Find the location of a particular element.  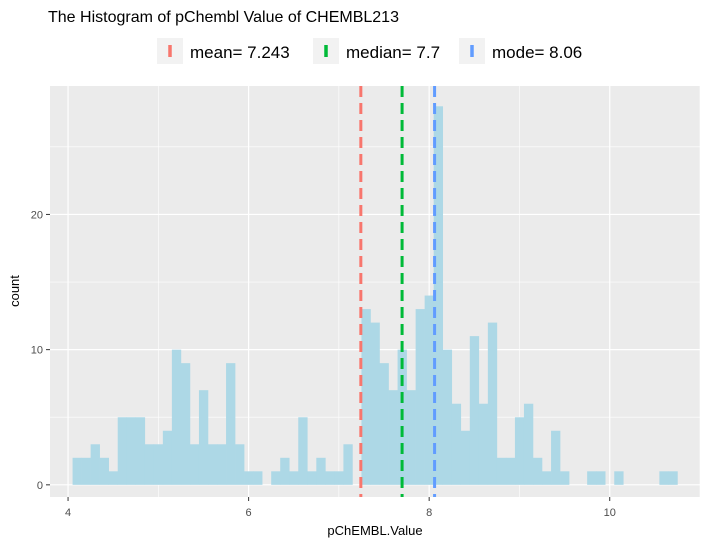

reference-lines is located at coordinates (398, 291).